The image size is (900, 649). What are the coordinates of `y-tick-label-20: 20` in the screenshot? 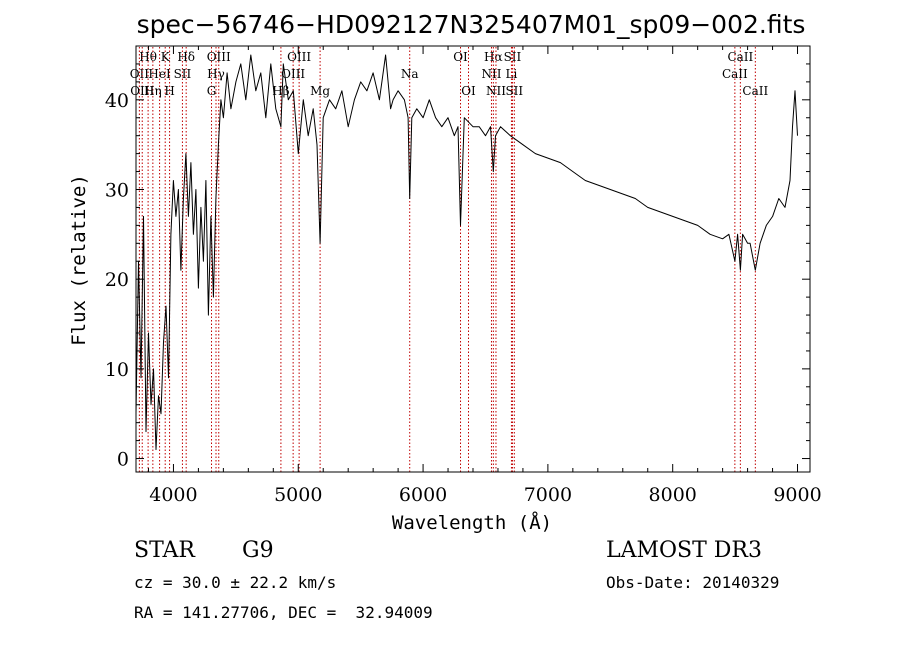 It's located at (117, 280).